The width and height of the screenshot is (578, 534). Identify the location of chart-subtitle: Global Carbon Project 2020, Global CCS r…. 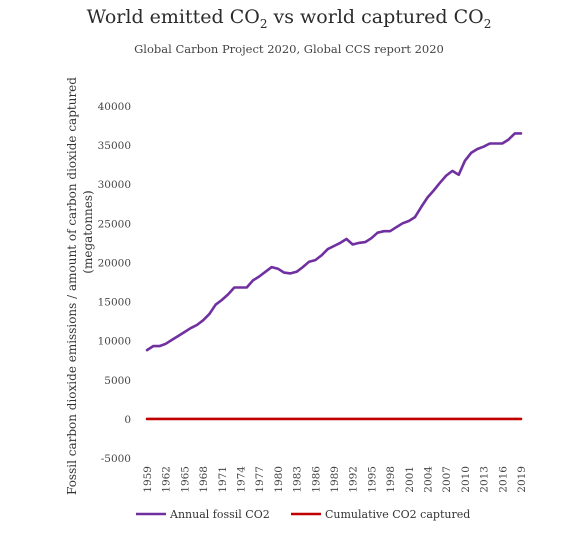
(289, 49).